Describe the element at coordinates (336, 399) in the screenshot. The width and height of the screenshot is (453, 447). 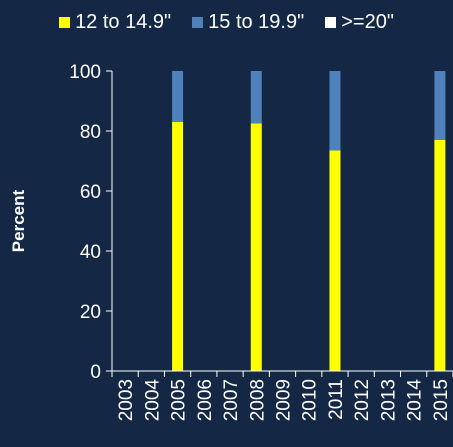
I see `x-tick-label-2011: 2011` at that location.